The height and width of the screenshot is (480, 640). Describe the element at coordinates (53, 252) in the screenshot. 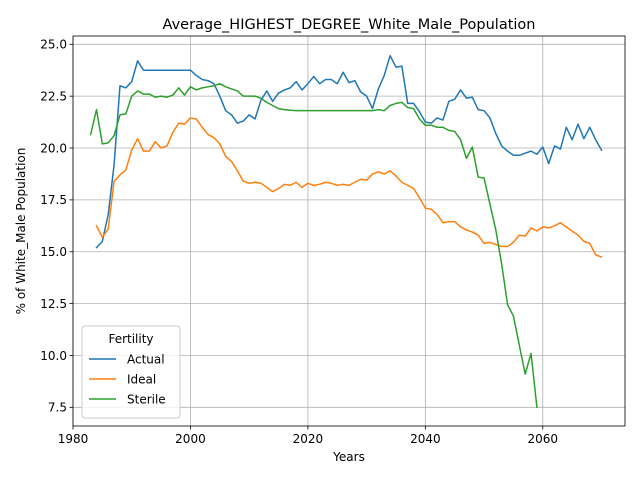

I see `y-tick-label: 15.0` at that location.